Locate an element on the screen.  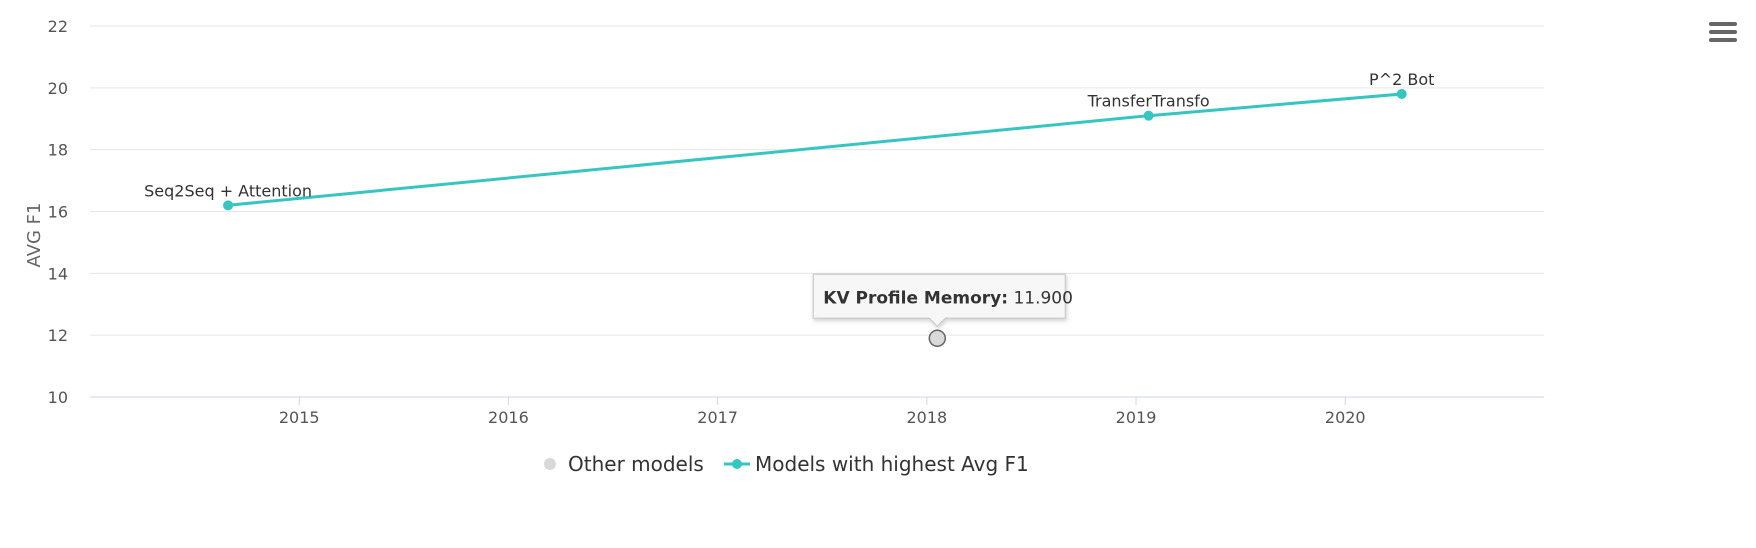
x-tick-label-2016: 2016 is located at coordinates (508, 417).